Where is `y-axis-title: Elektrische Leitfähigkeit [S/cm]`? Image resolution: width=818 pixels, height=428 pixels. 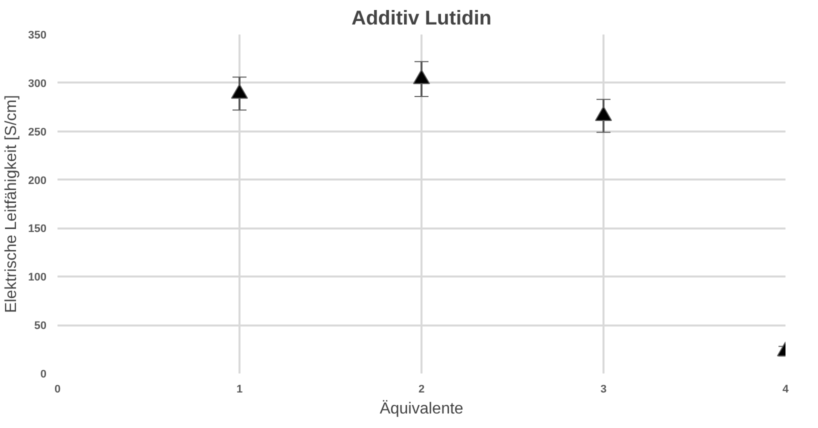 y-axis-title: Elektrische Leitfähigkeit [S/cm] is located at coordinates (11, 204).